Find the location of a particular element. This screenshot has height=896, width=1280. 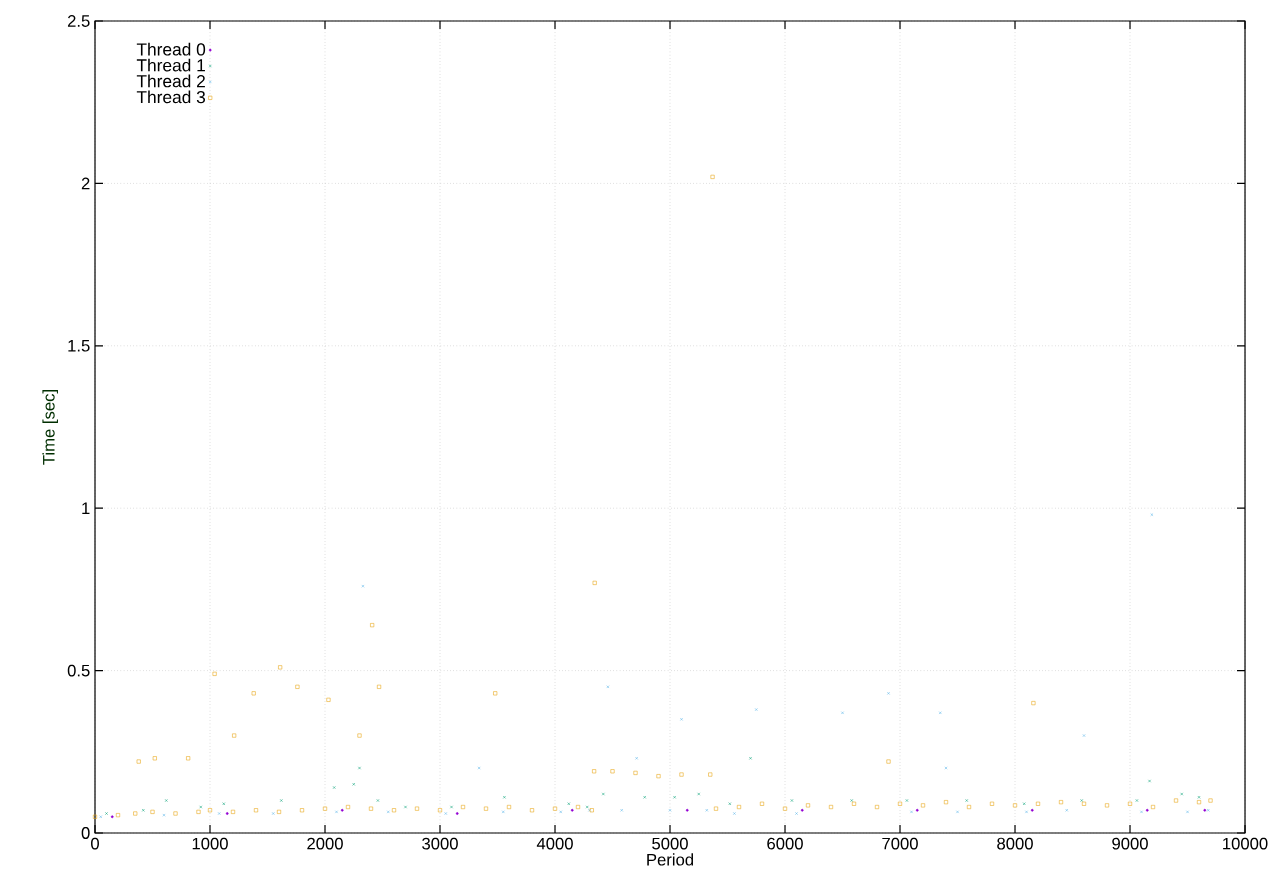

x-tick-label: 1000 is located at coordinates (210, 843).